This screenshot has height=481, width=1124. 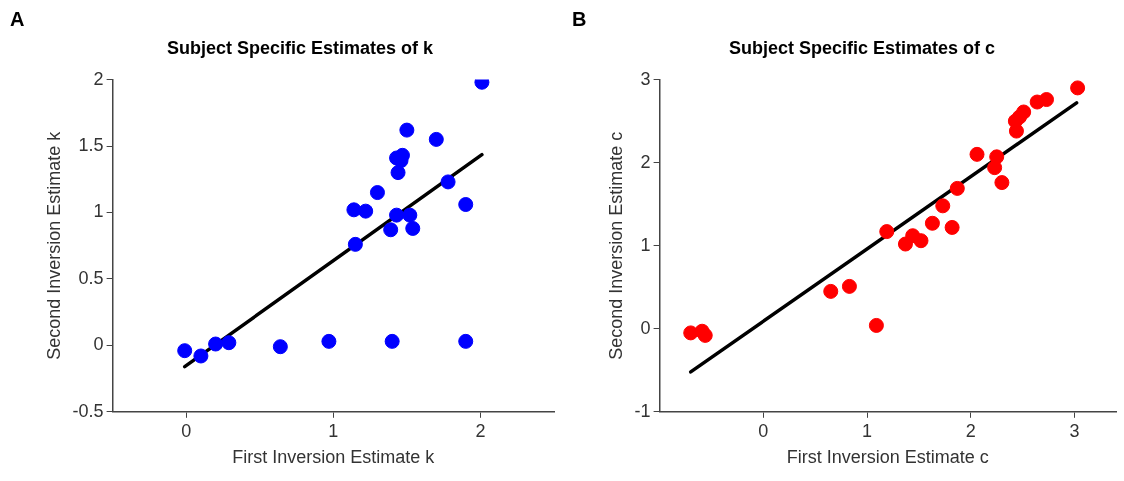 What do you see at coordinates (887, 457) in the screenshot?
I see `x-axis-title: First Inversion Estimate c` at bounding box center [887, 457].